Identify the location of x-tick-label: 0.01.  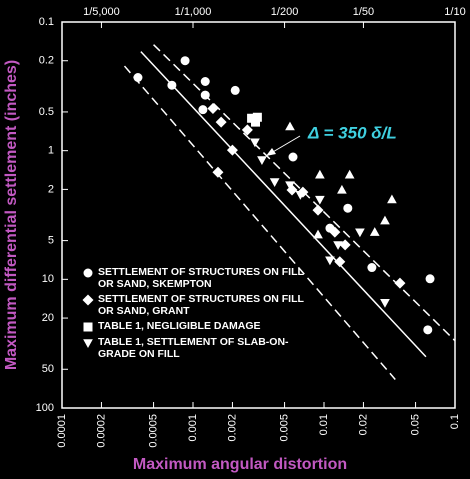
(324, 424).